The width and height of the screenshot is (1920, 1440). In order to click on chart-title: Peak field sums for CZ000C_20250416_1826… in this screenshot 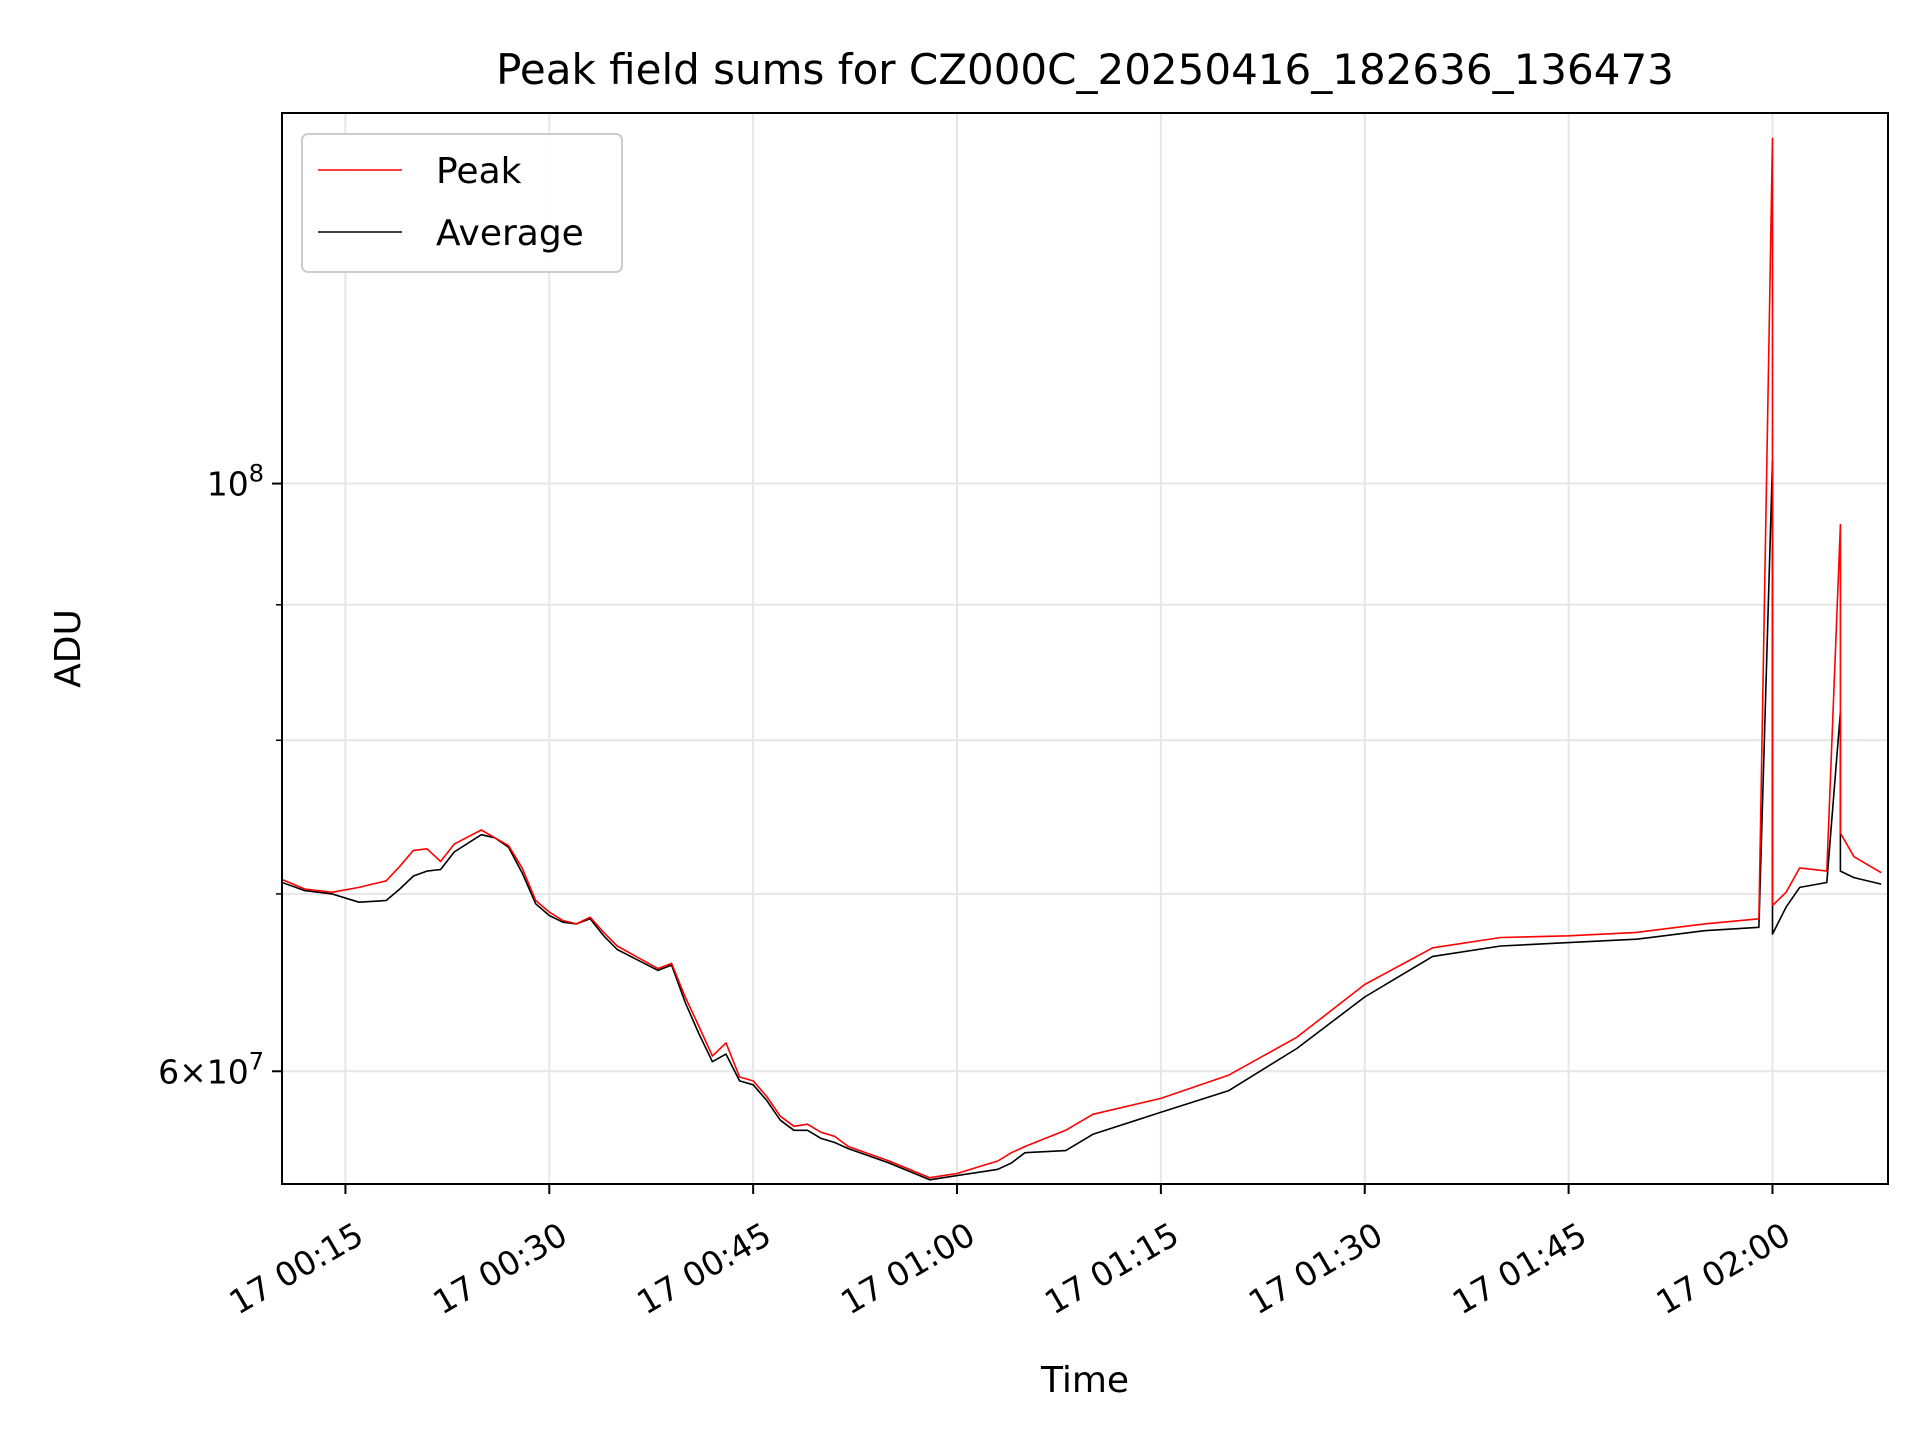, I will do `click(1085, 69)`.